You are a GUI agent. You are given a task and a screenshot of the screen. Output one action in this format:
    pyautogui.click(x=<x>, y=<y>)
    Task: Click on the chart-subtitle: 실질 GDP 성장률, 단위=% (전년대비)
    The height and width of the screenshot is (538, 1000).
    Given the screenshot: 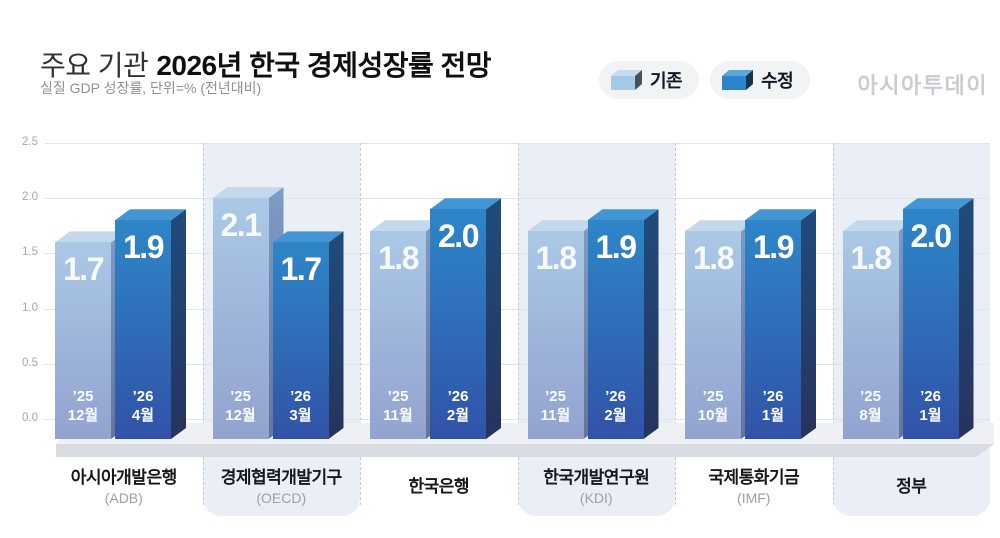 What is the action you would take?
    pyautogui.click(x=151, y=88)
    